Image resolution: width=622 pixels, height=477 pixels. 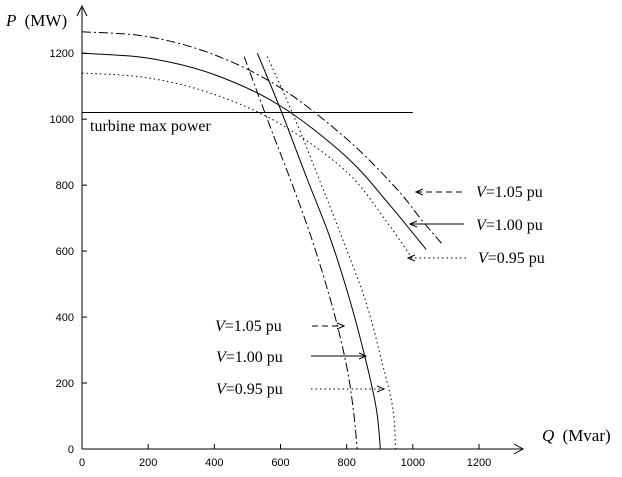 I want to click on x-tick-label: 400, so click(x=214, y=463).